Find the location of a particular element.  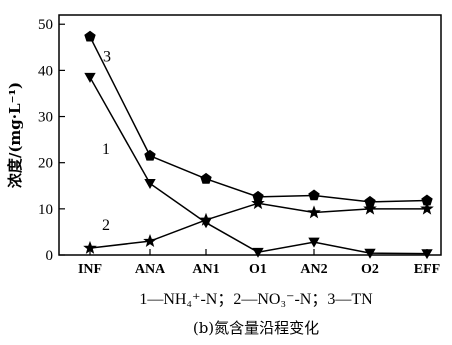

y-tick-label: 10 is located at coordinates (45, 210).